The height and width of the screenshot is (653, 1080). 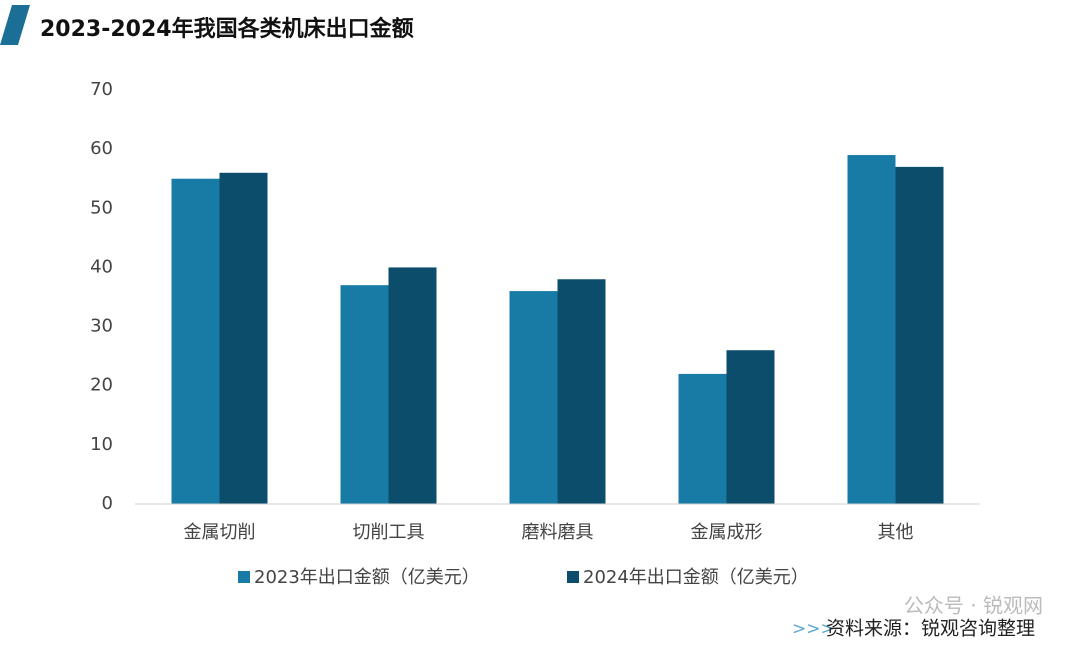 I want to click on x-tick-label: 磨料磨具, so click(x=558, y=532).